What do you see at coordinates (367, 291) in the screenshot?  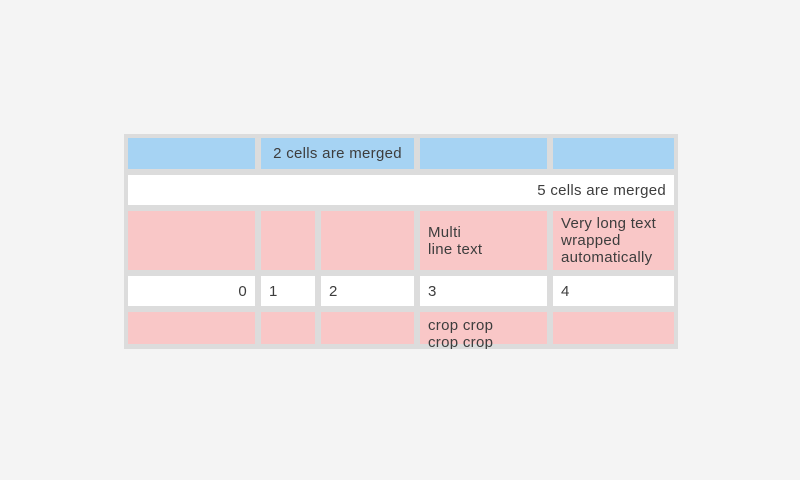 I see `cell-2: 2` at bounding box center [367, 291].